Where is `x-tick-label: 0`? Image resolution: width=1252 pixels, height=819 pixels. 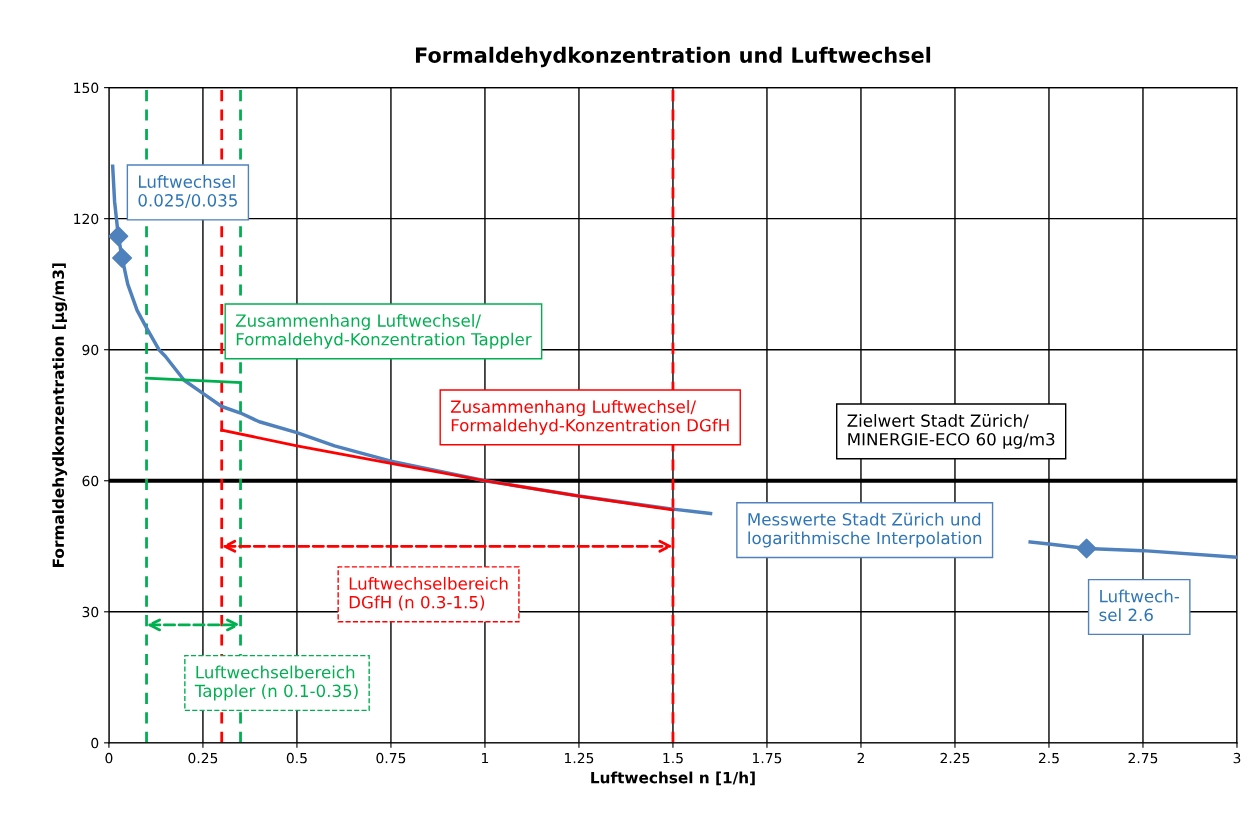 x-tick-label: 0 is located at coordinates (109, 758).